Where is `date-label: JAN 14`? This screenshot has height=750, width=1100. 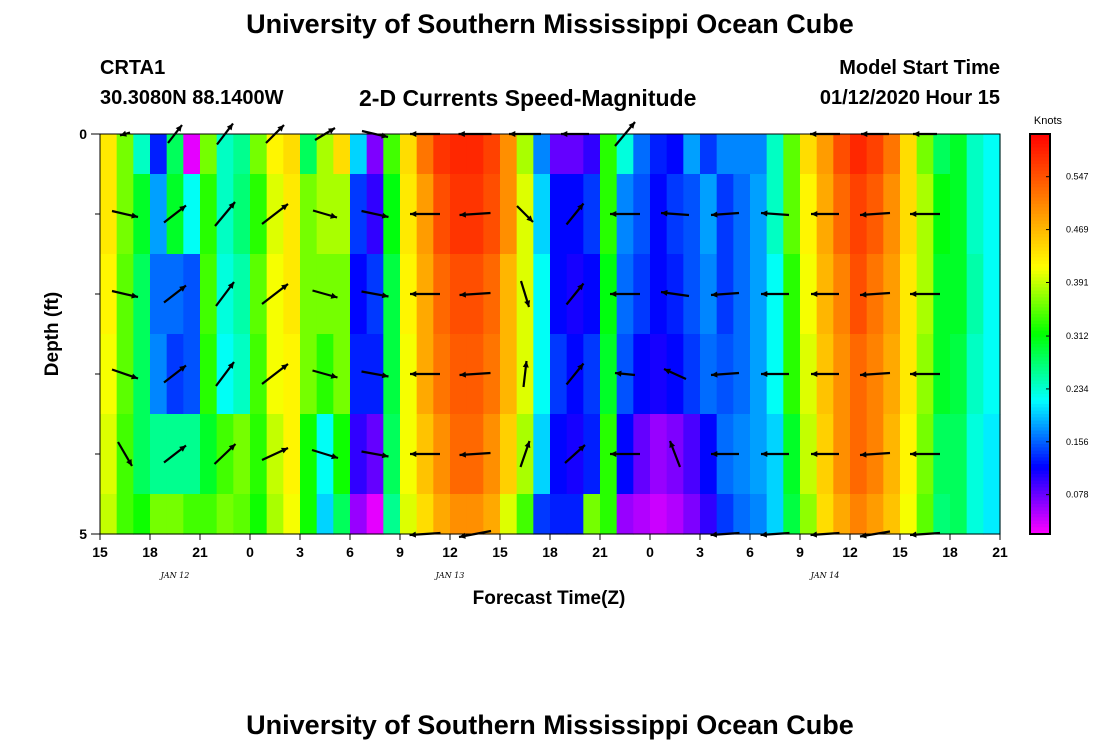
date-label: JAN 14 is located at coordinates (824, 575).